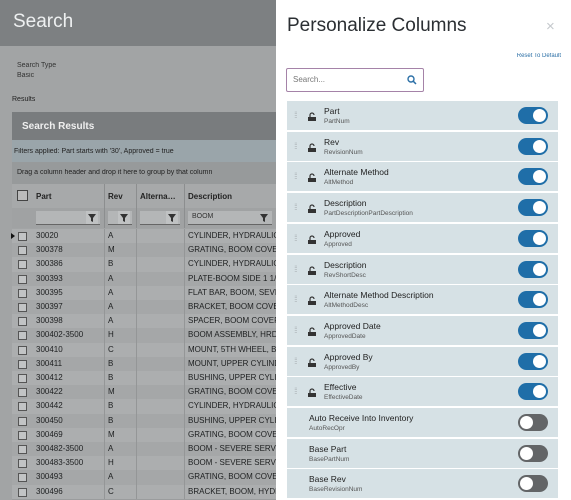 This screenshot has height=500, width=571. What do you see at coordinates (343, 398) in the screenshot?
I see `item-field: EffectiveDate` at bounding box center [343, 398].